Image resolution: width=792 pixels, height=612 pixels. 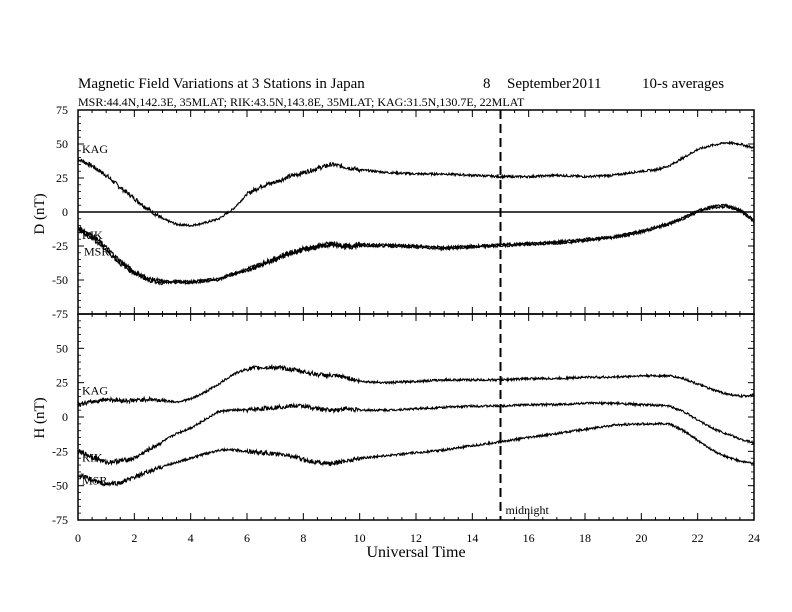 I want to click on title-day: 8, so click(x=487, y=84).